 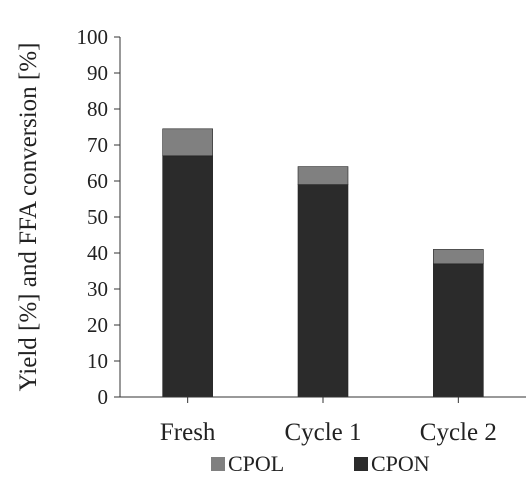 What do you see at coordinates (97, 109) in the screenshot?
I see `y-tick-label: 80` at bounding box center [97, 109].